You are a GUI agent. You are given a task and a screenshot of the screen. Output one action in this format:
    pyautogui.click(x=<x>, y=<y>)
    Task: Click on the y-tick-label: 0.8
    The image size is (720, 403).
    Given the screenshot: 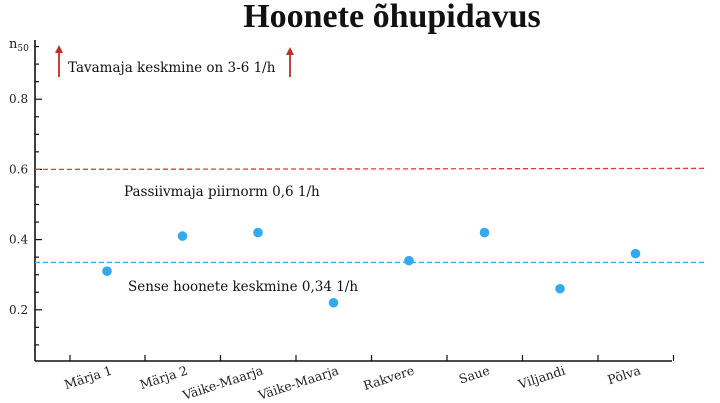 What is the action you would take?
    pyautogui.click(x=18, y=99)
    